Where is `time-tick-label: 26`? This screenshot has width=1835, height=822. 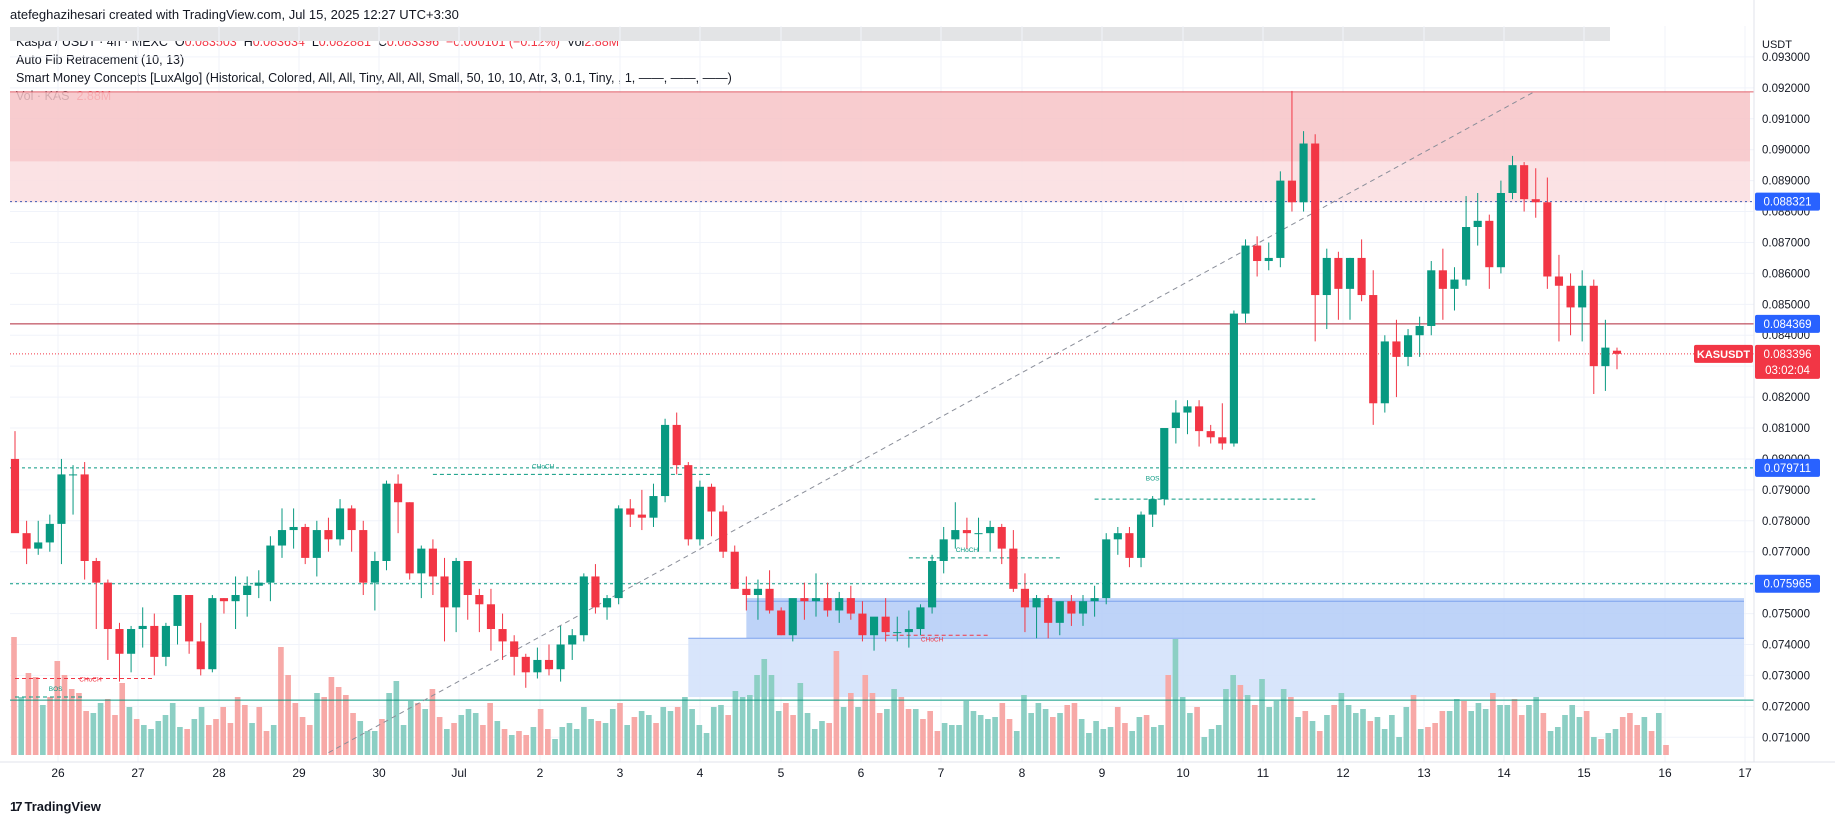 time-tick-label: 26 is located at coordinates (58, 773).